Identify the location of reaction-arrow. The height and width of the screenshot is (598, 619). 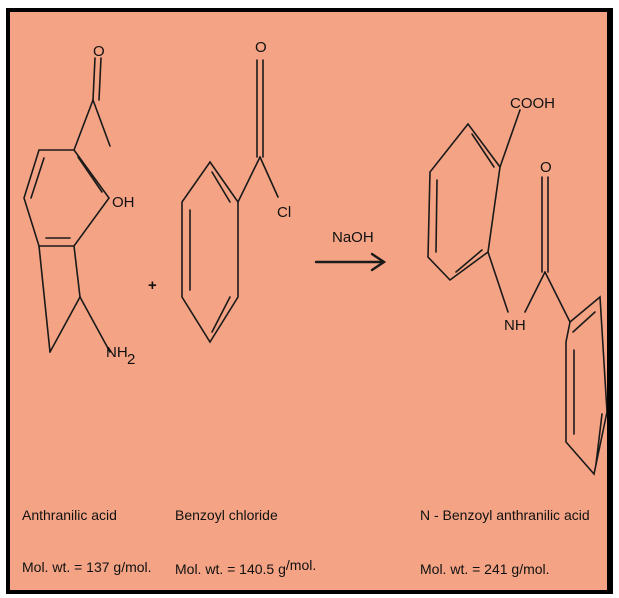
(350, 262).